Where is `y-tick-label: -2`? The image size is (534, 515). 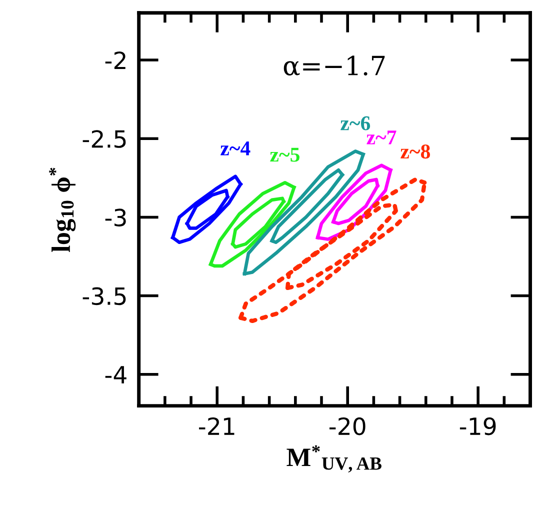 y-tick-label: -2 is located at coordinates (115, 60).